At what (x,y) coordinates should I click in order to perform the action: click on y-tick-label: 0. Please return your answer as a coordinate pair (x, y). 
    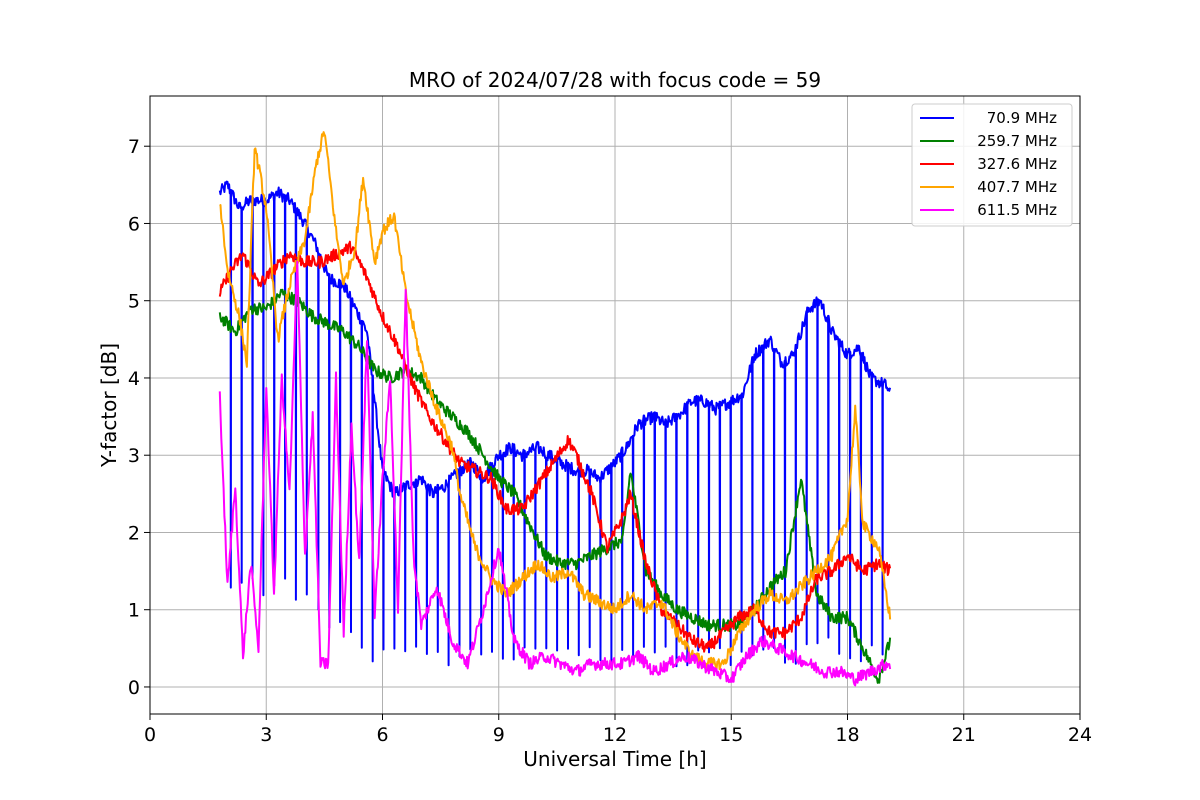
    Looking at the image, I should click on (134, 688).